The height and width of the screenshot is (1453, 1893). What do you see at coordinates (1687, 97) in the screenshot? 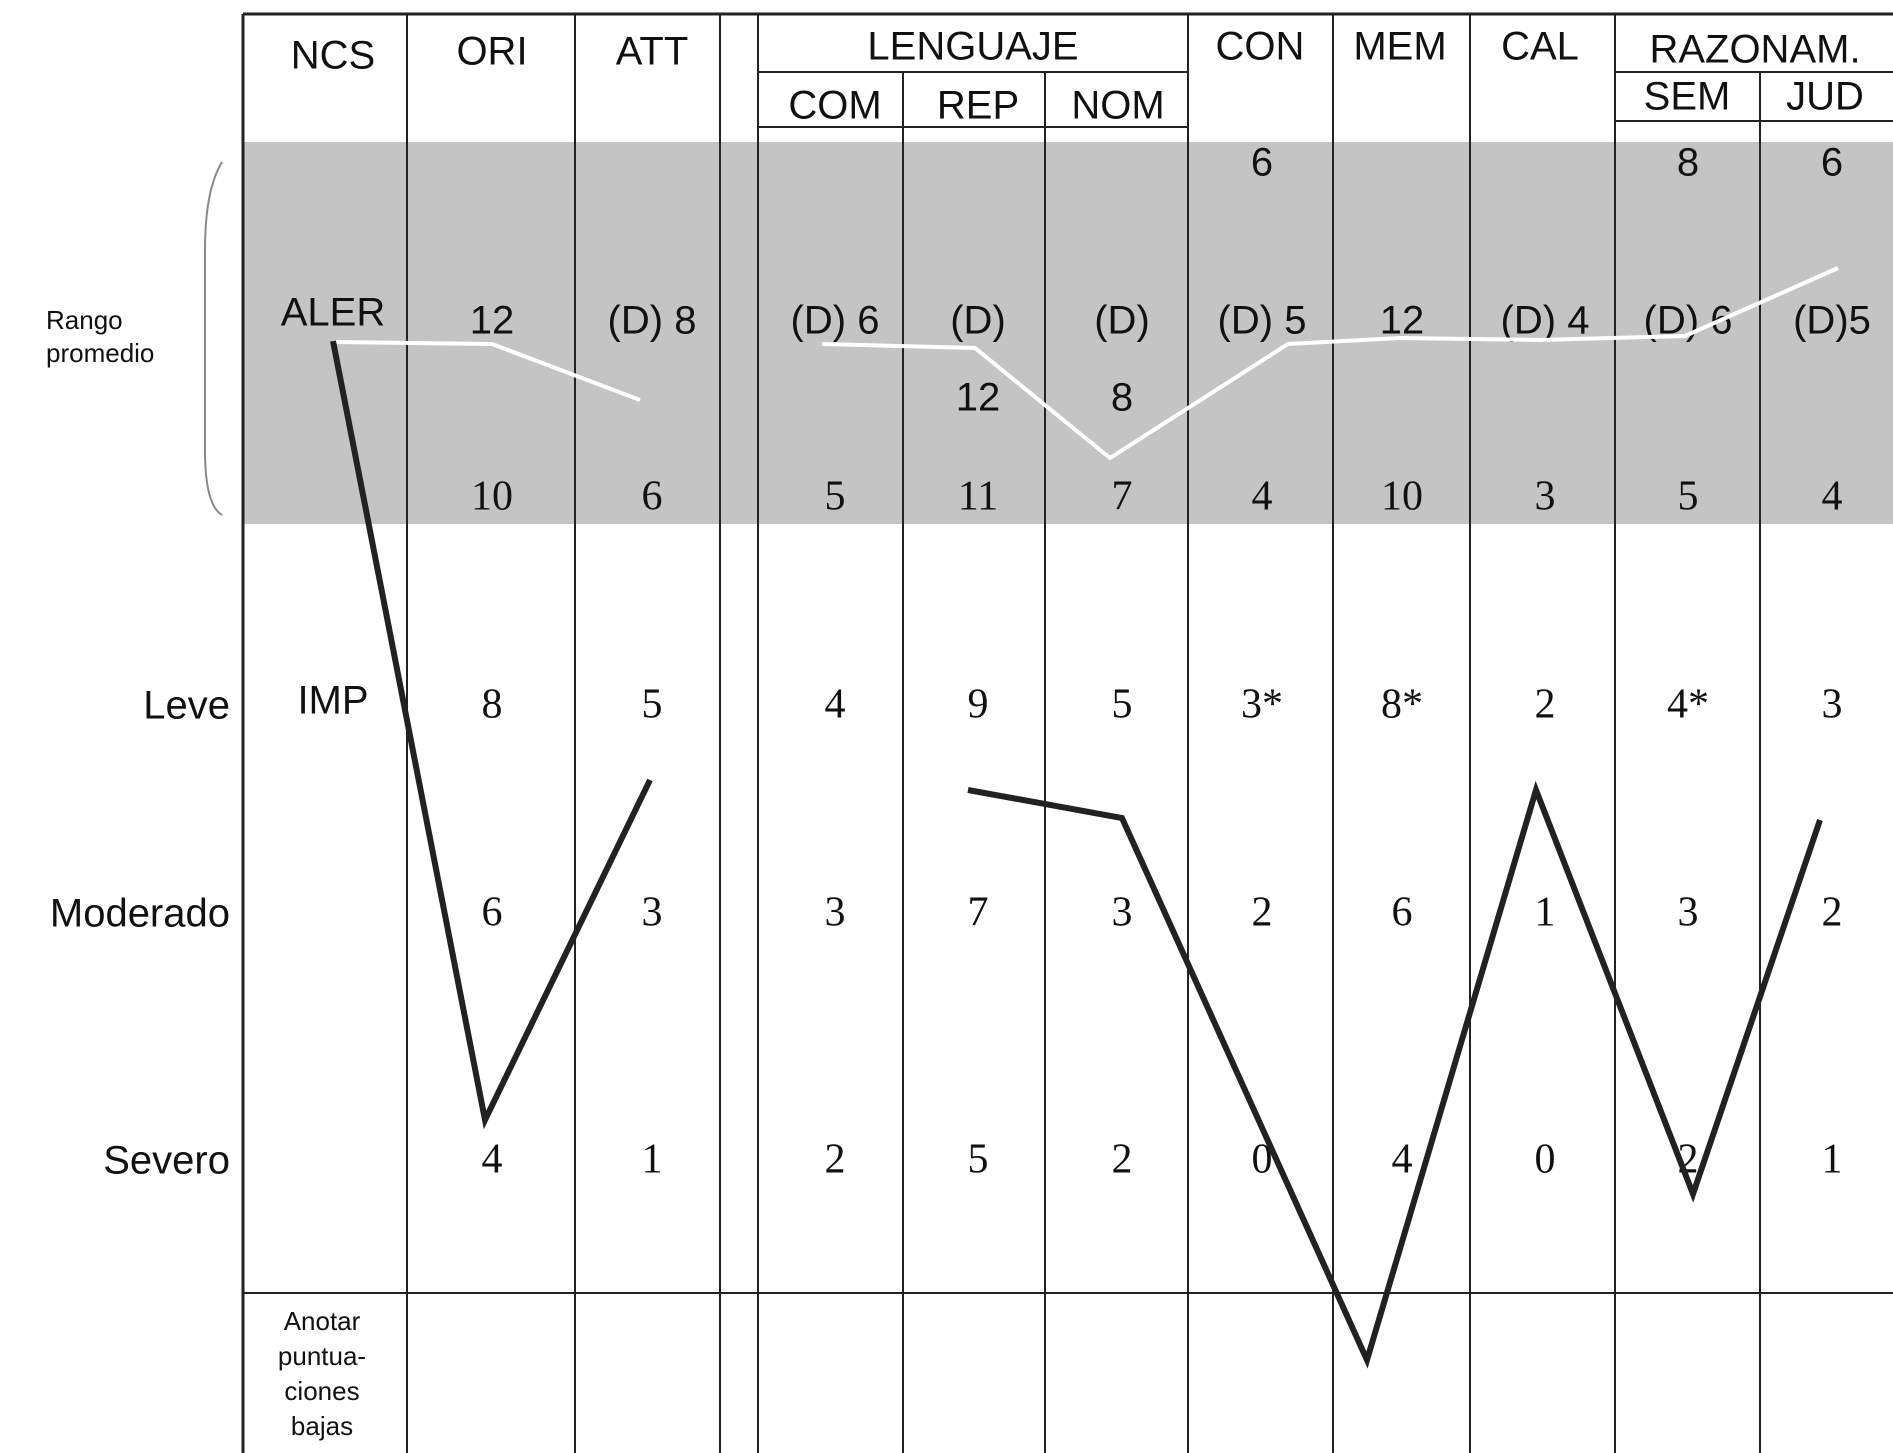
I see `header-sem: SEM` at bounding box center [1687, 97].